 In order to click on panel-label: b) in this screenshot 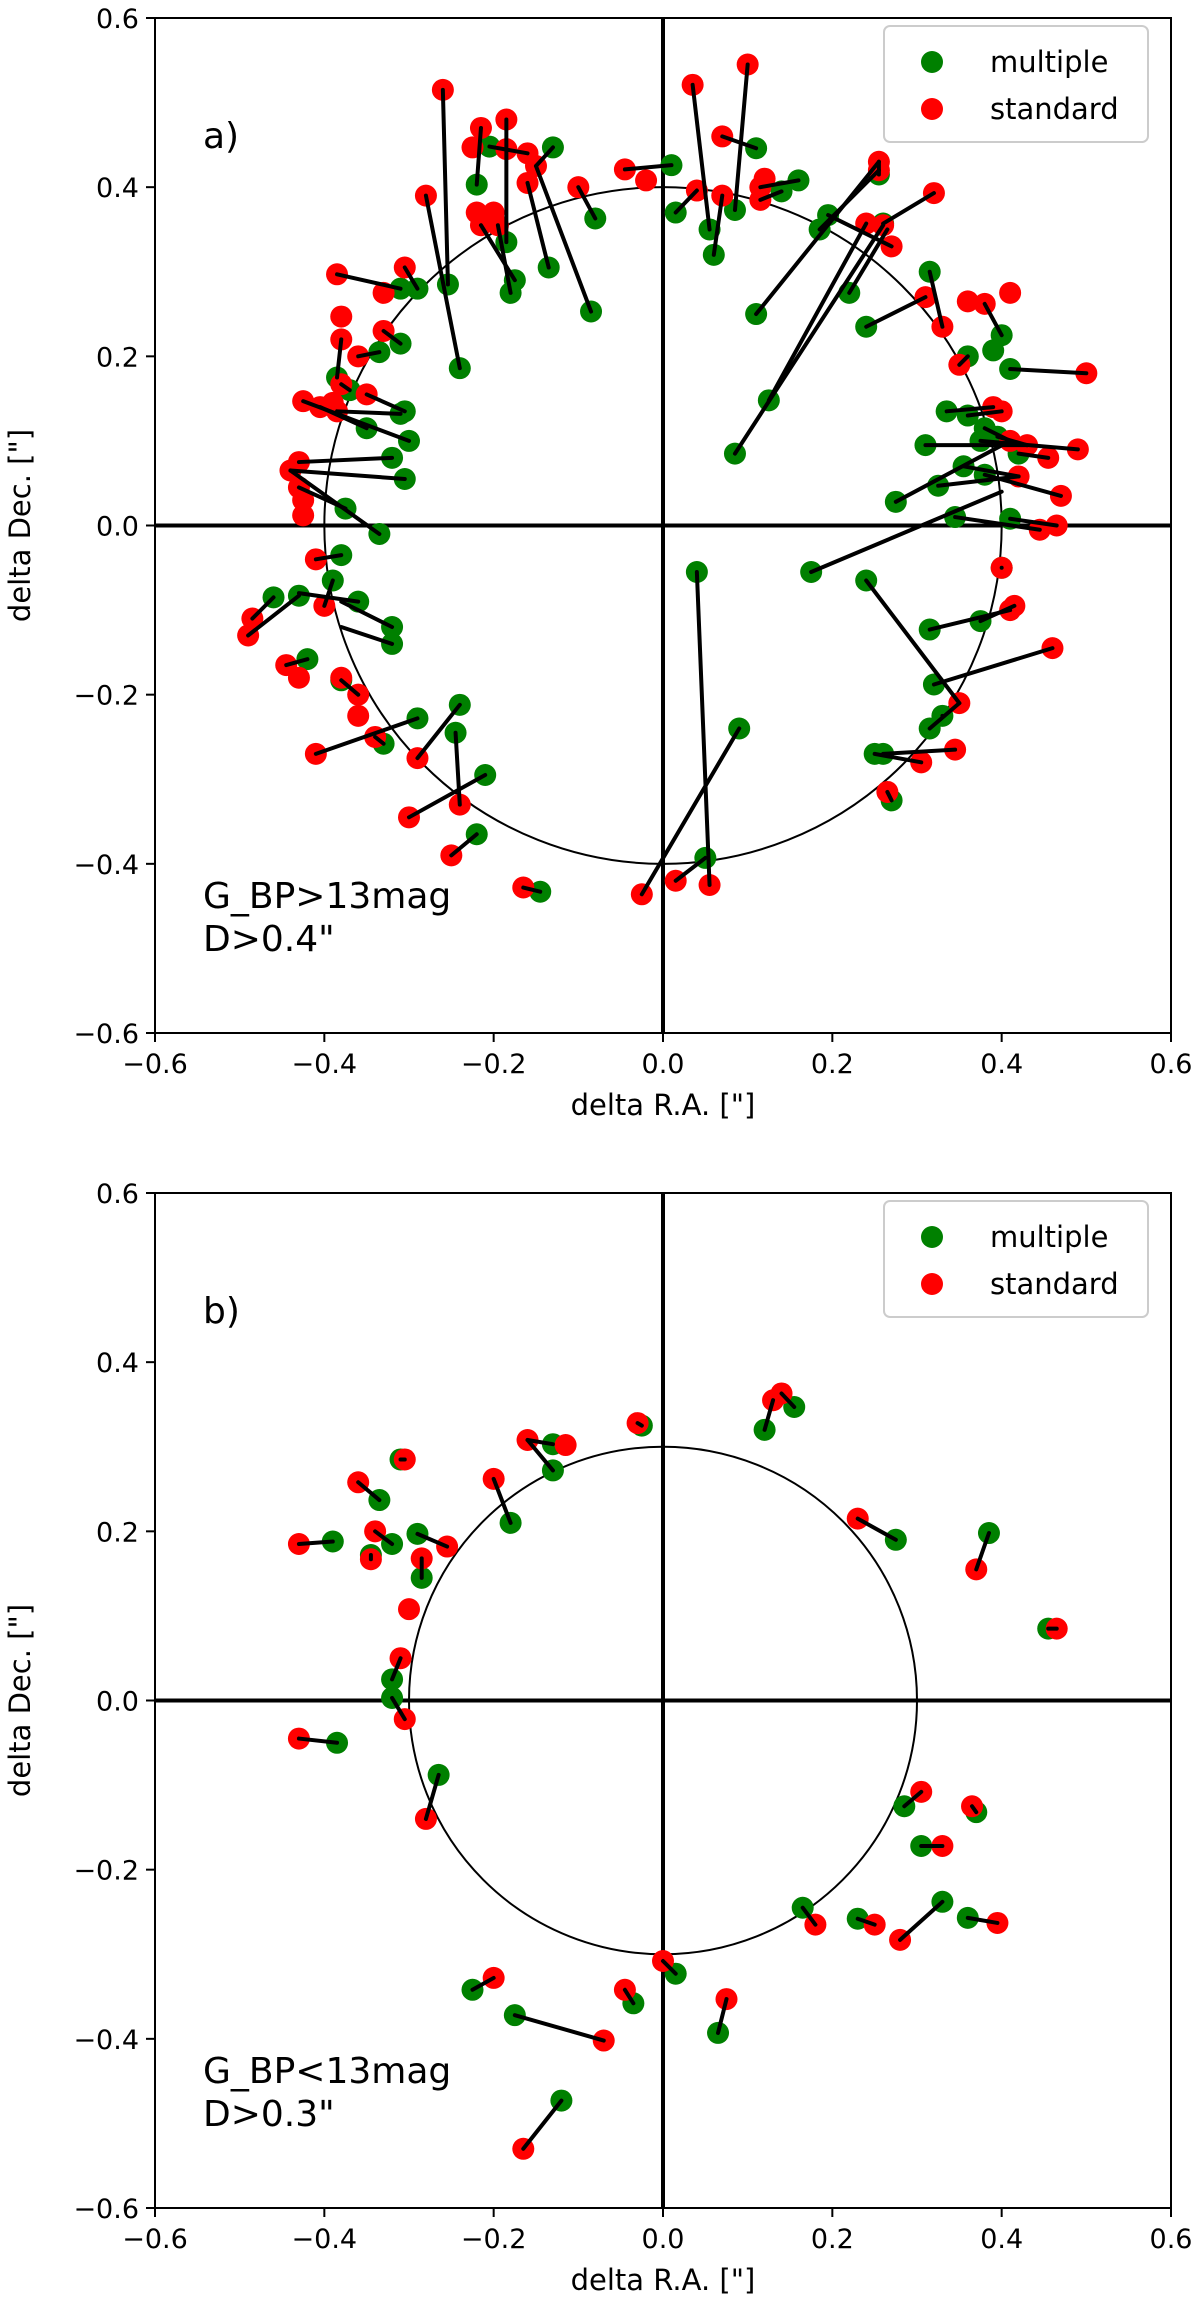, I will do `click(221, 1311)`.